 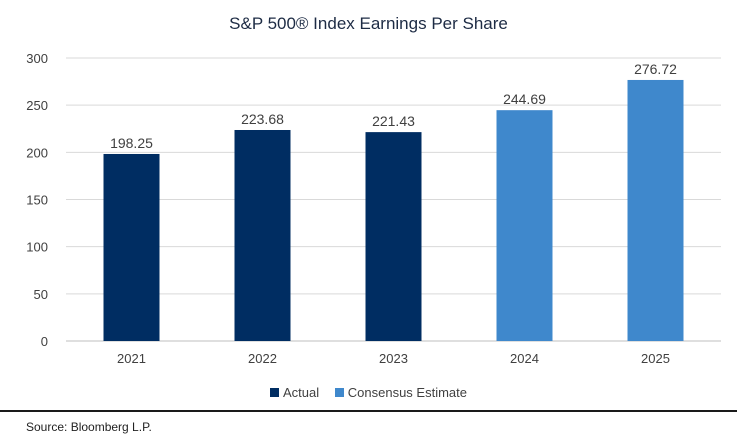 What do you see at coordinates (37, 58) in the screenshot?
I see `y-tick-label-300: 300` at bounding box center [37, 58].